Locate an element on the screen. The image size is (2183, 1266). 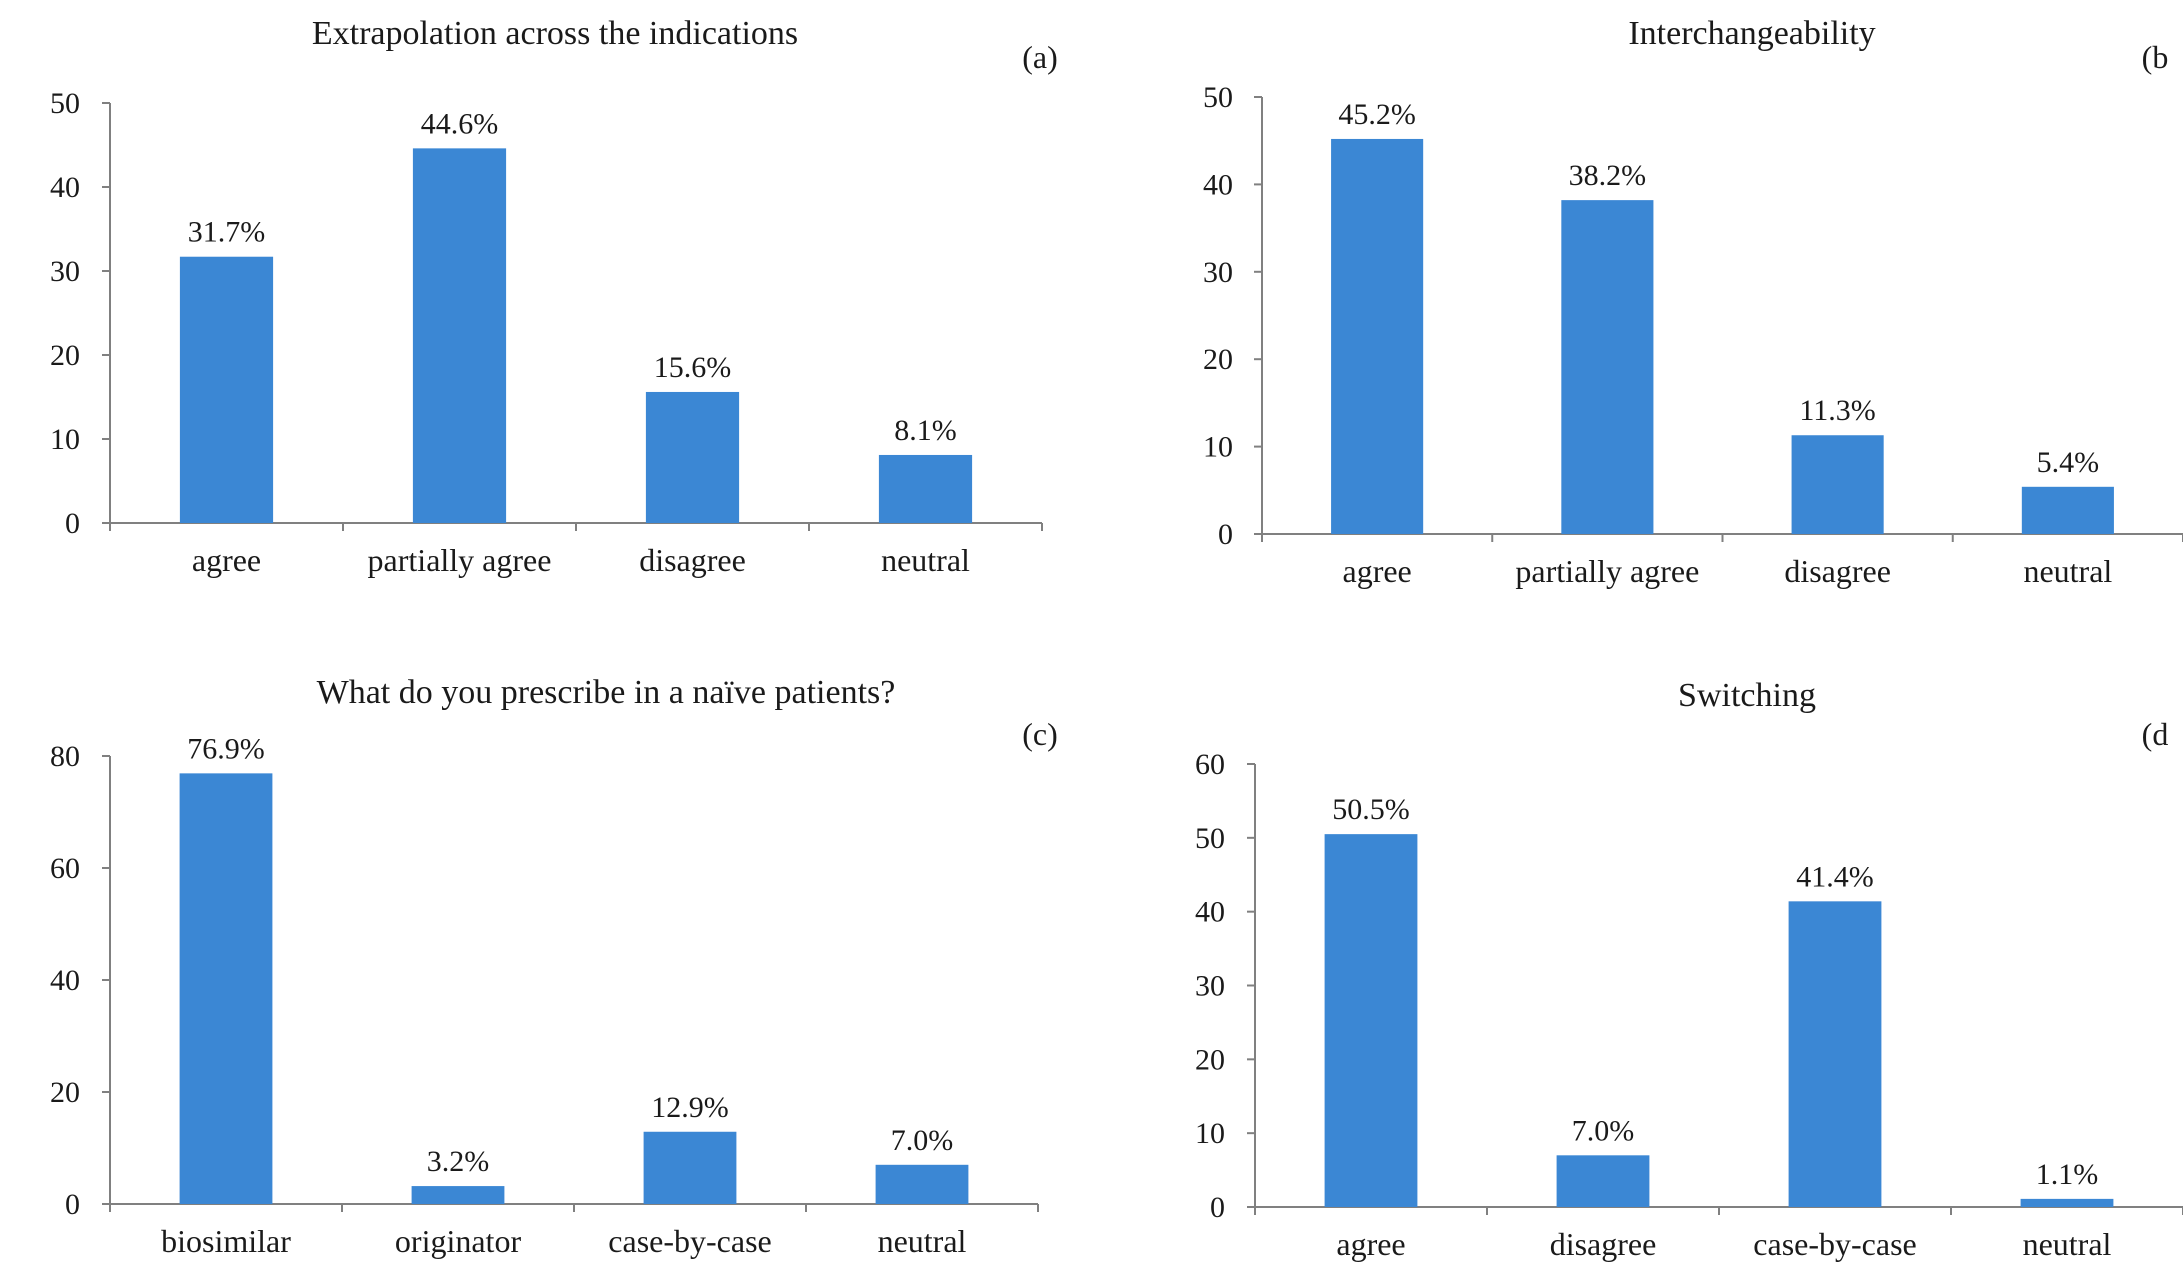
panel-a-data-label-0: 31.7% is located at coordinates (227, 232).